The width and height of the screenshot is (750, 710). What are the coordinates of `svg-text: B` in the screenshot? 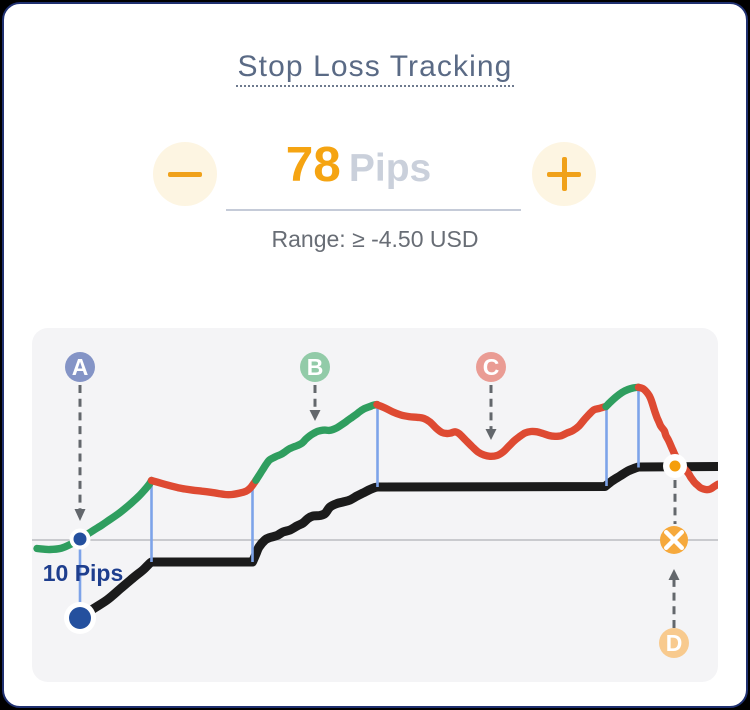 It's located at (315, 367).